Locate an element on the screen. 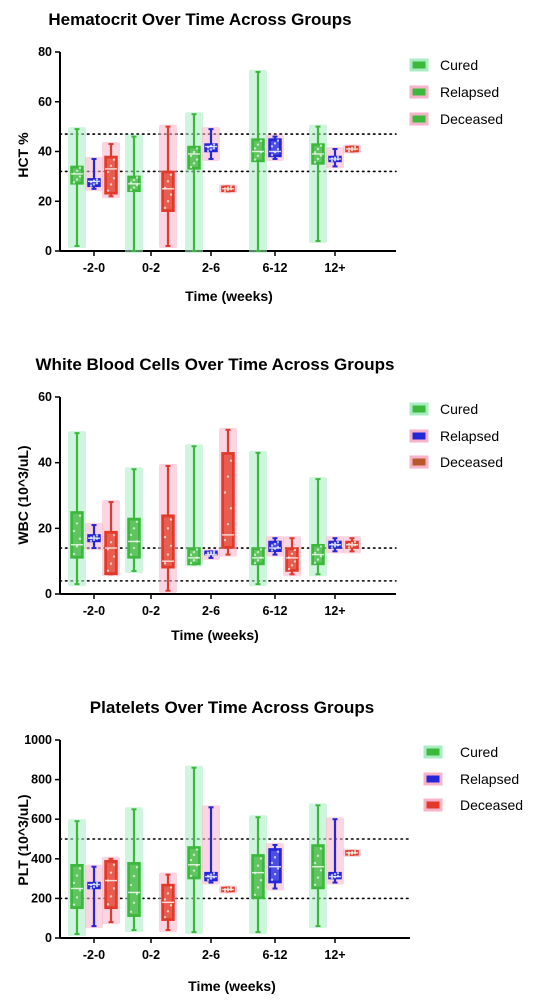 The height and width of the screenshot is (1000, 550). box-deceased--2-0 is located at coordinates (111, 538).